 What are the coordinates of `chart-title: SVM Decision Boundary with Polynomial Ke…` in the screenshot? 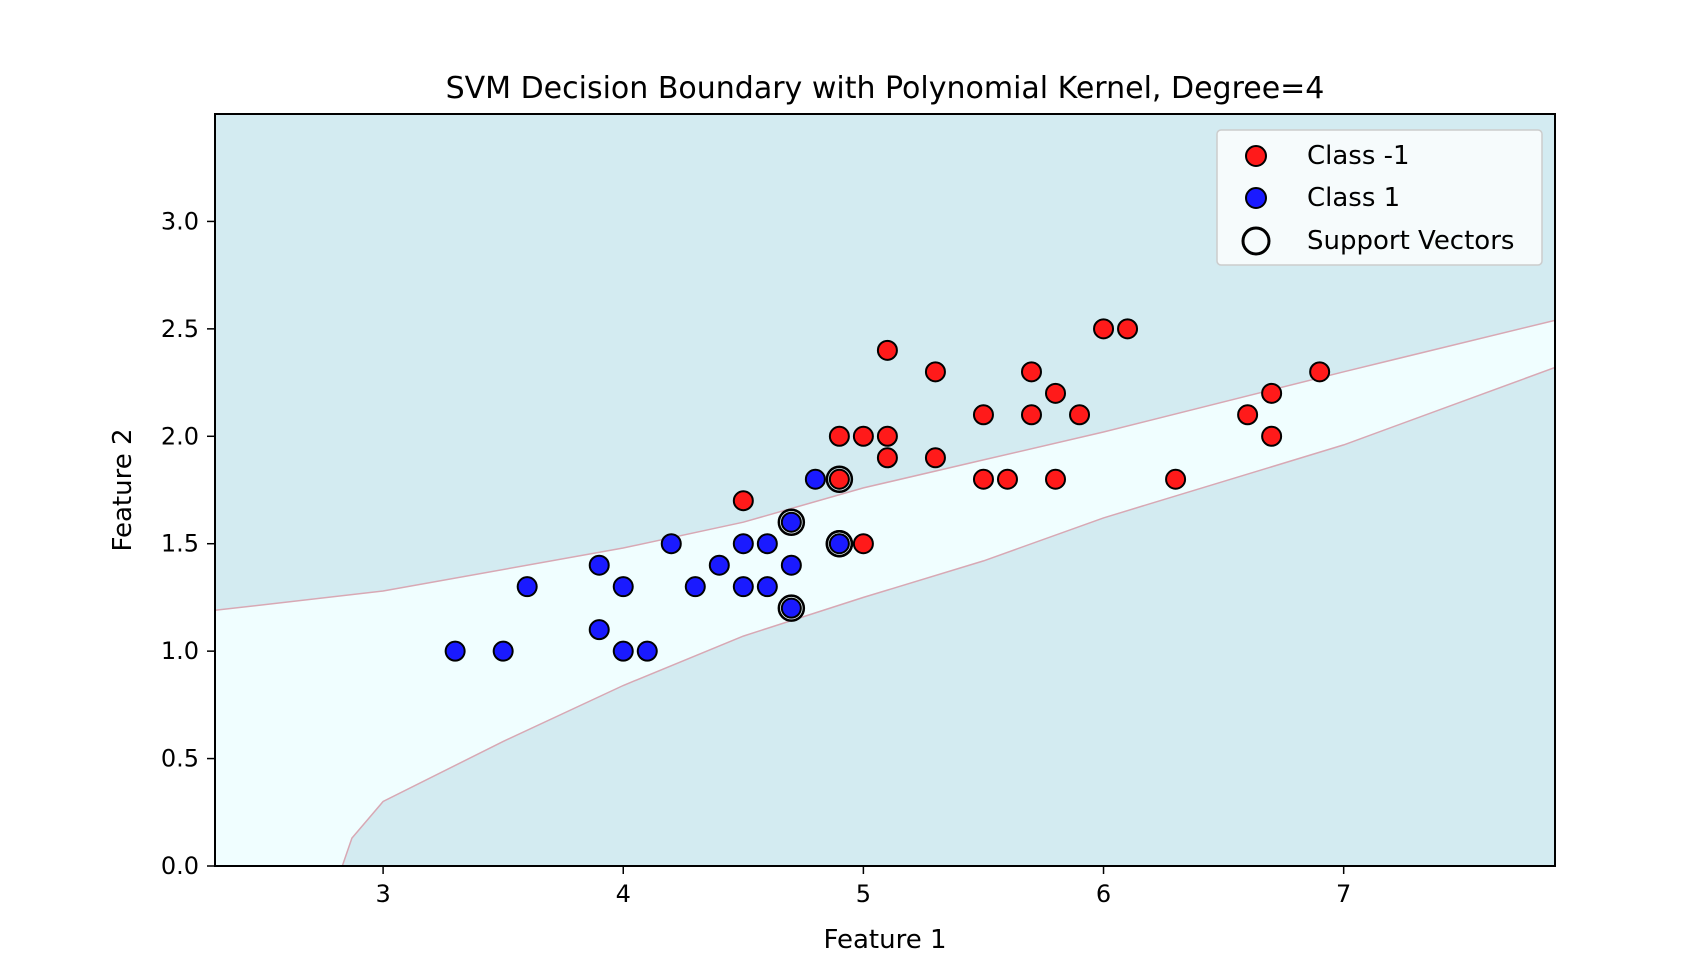 It's located at (885, 88).